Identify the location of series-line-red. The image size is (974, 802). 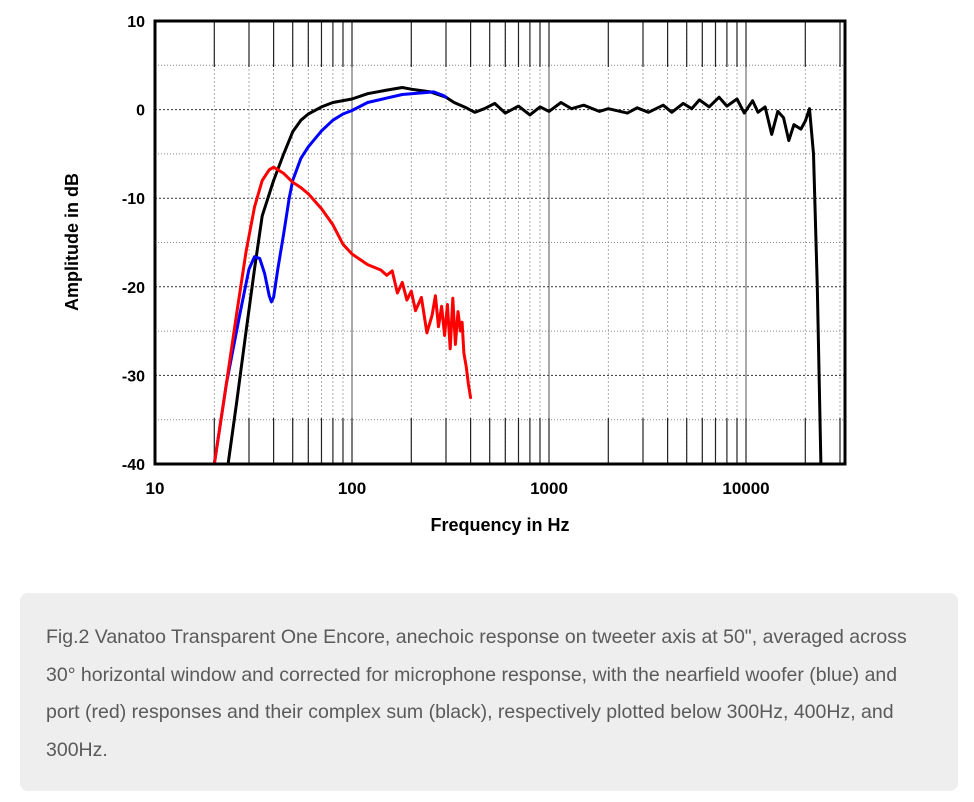
(342, 315).